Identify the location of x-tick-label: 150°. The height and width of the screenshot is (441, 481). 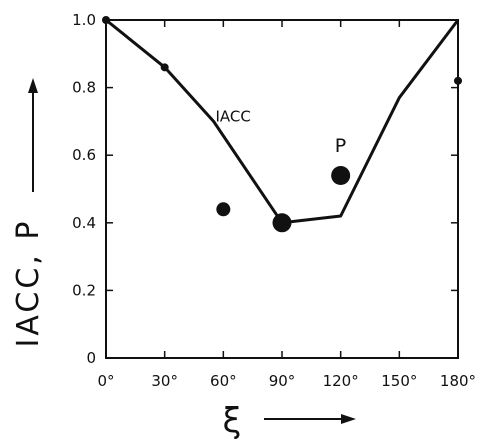
(399, 381).